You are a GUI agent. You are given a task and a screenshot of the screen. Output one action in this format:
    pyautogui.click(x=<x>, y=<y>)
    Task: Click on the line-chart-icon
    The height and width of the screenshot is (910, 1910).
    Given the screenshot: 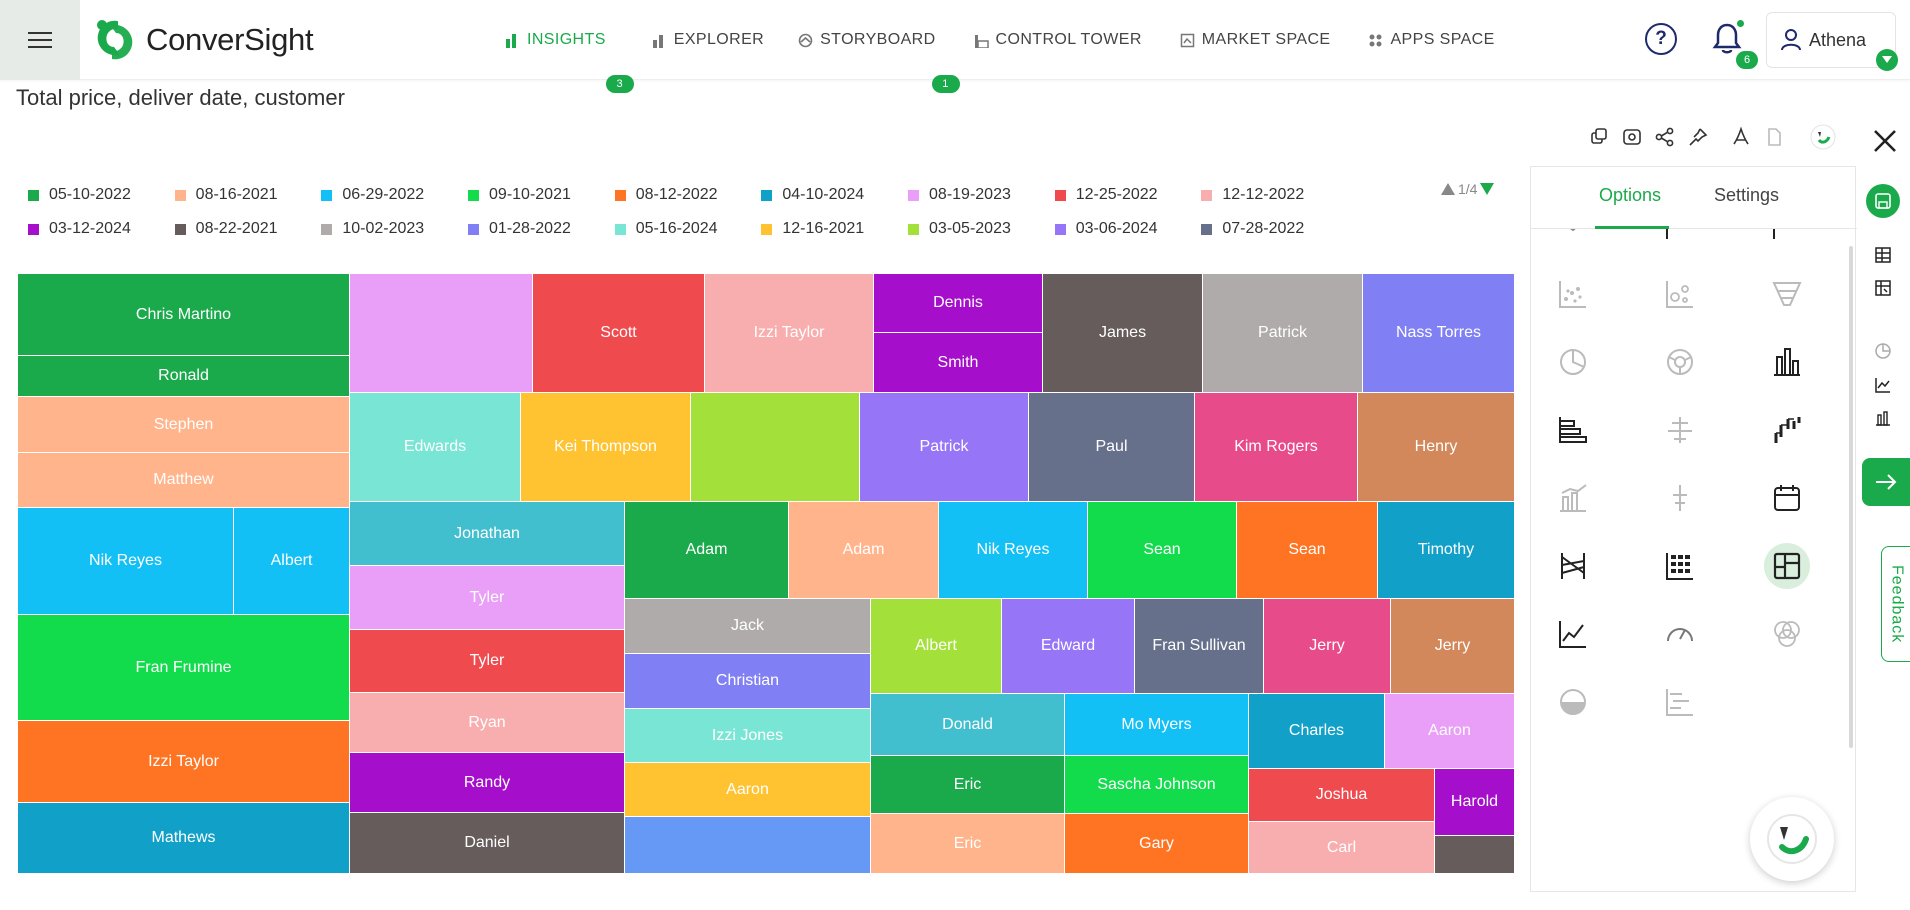 What is the action you would take?
    pyautogui.click(x=1883, y=385)
    